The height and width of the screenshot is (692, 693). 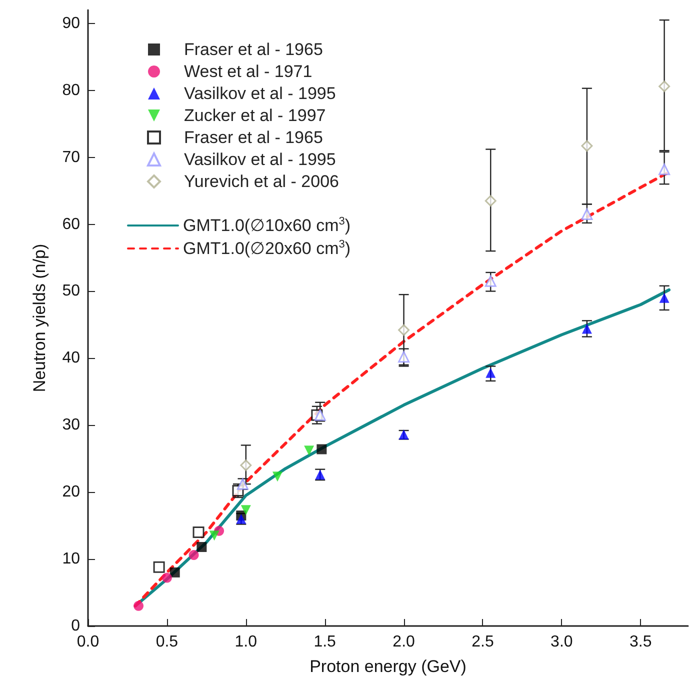 I want to click on y-axis-title: Neutron yields (n/p), so click(x=39, y=318).